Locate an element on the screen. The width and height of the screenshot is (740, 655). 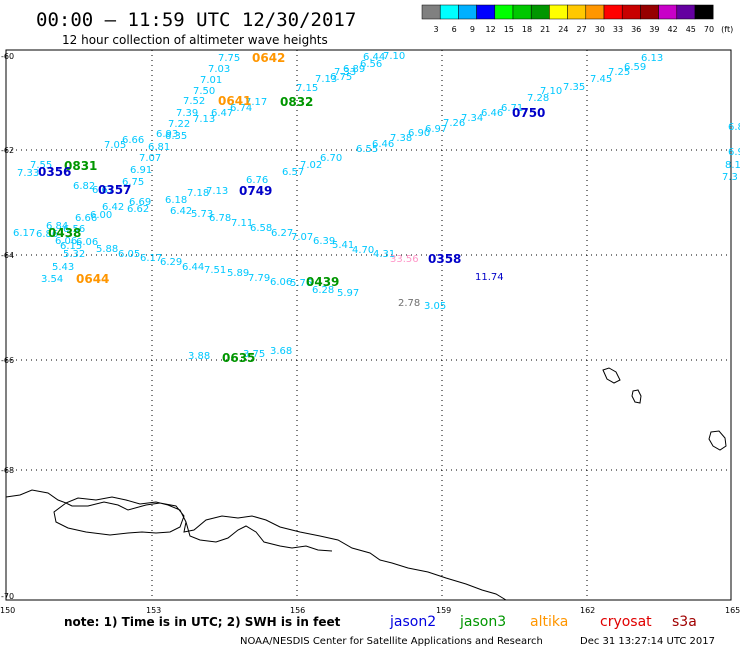
satellite-legend-altika: altika is located at coordinates (549, 622).